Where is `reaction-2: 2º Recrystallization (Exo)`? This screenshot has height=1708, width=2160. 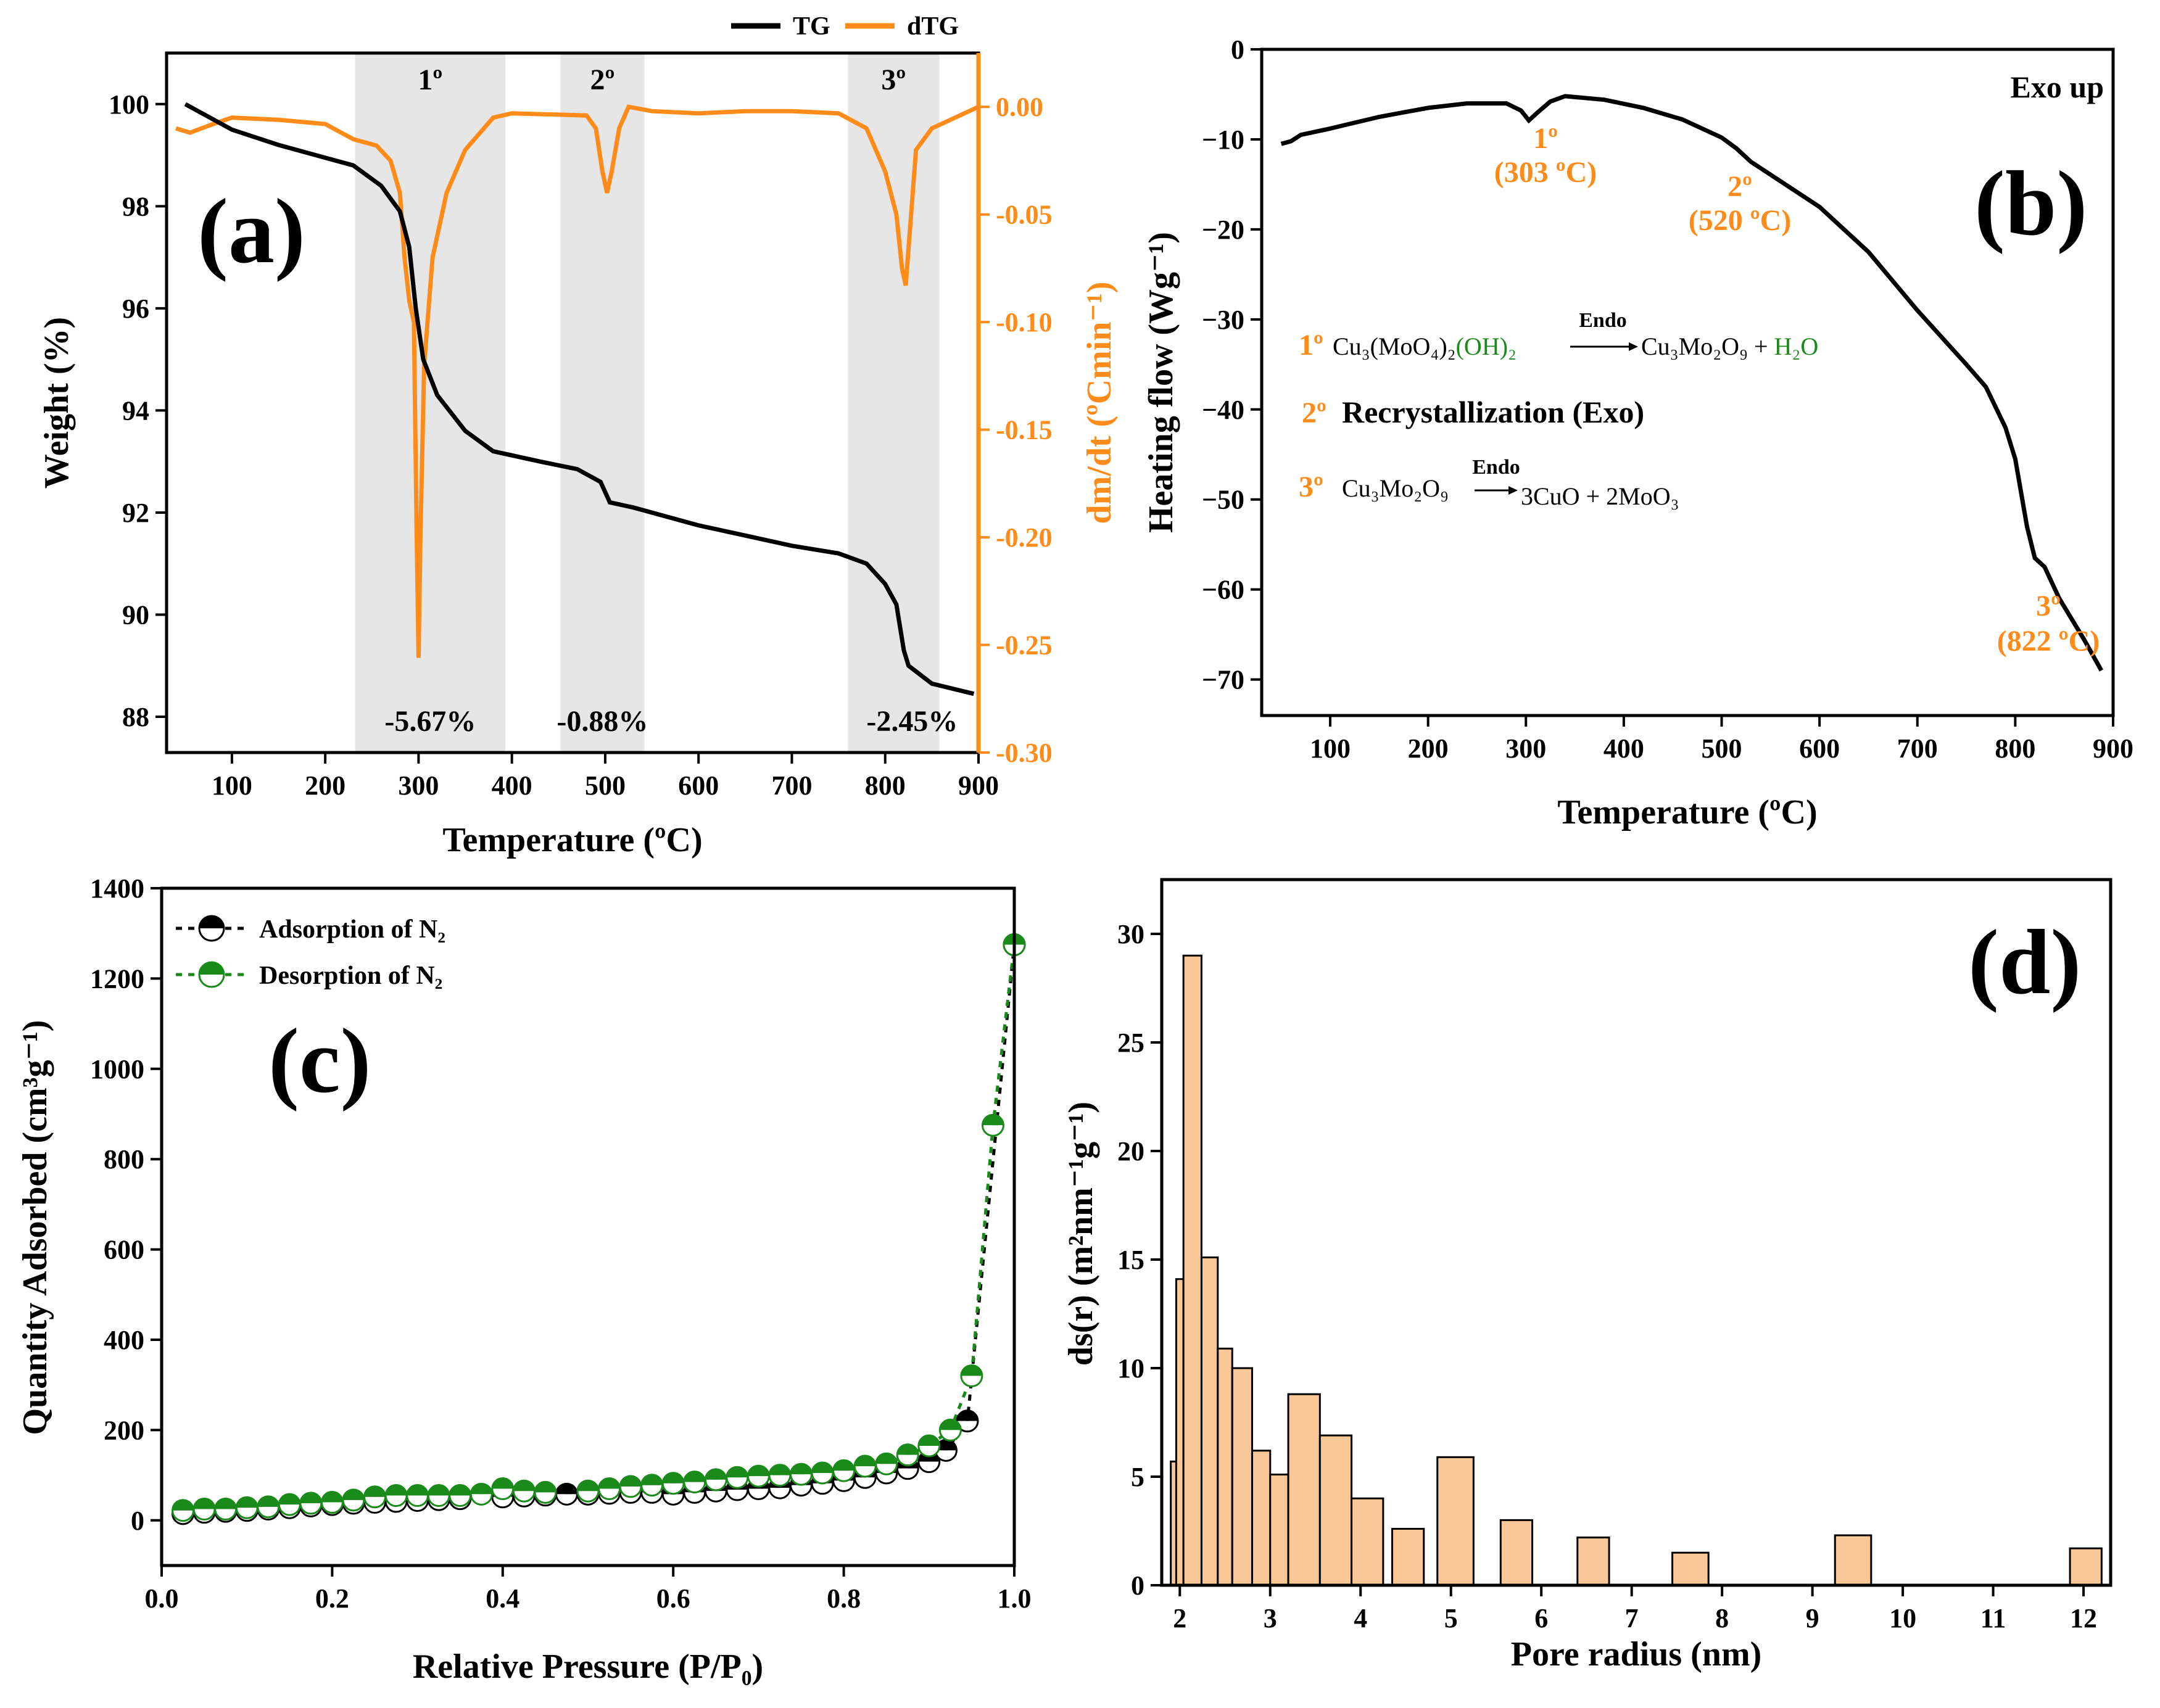
reaction-2: 2º Recrystallization (Exo) is located at coordinates (1473, 412).